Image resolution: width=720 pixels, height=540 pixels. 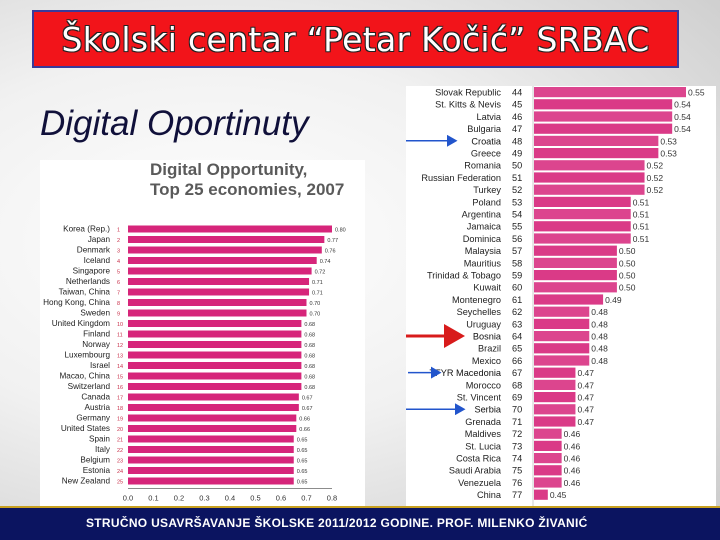 I want to click on slide-subtitle: Digital Oportinuty, so click(x=174, y=123).